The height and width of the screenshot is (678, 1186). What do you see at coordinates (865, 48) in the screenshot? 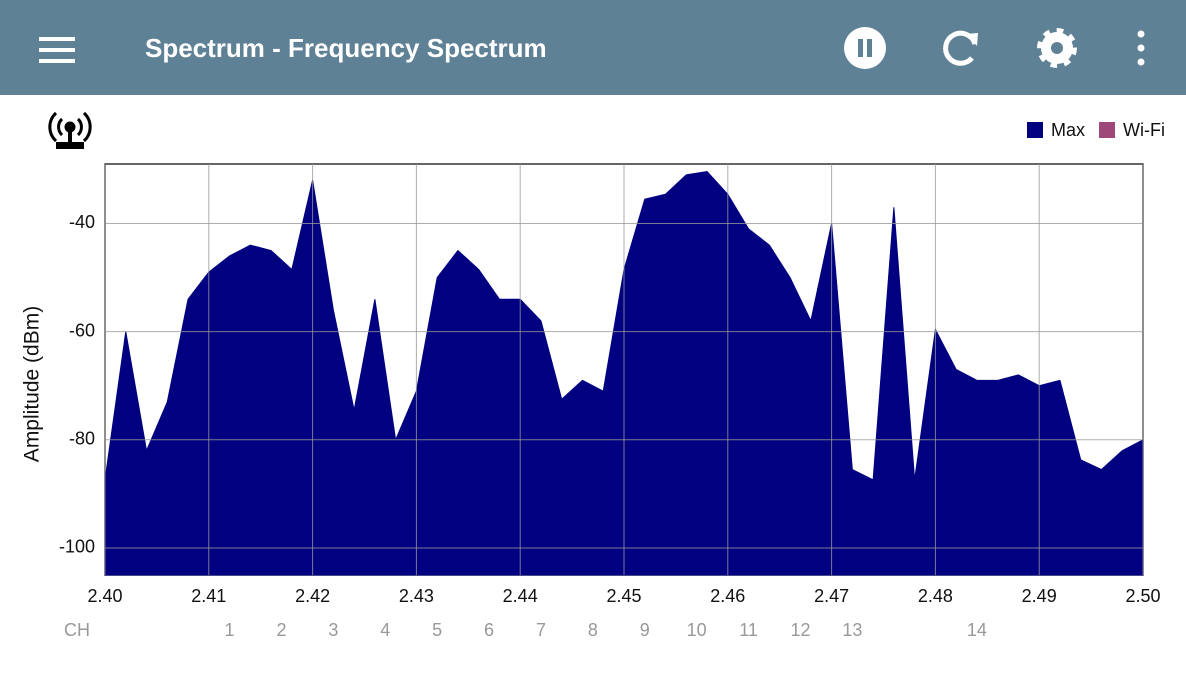
I see `pause-button` at bounding box center [865, 48].